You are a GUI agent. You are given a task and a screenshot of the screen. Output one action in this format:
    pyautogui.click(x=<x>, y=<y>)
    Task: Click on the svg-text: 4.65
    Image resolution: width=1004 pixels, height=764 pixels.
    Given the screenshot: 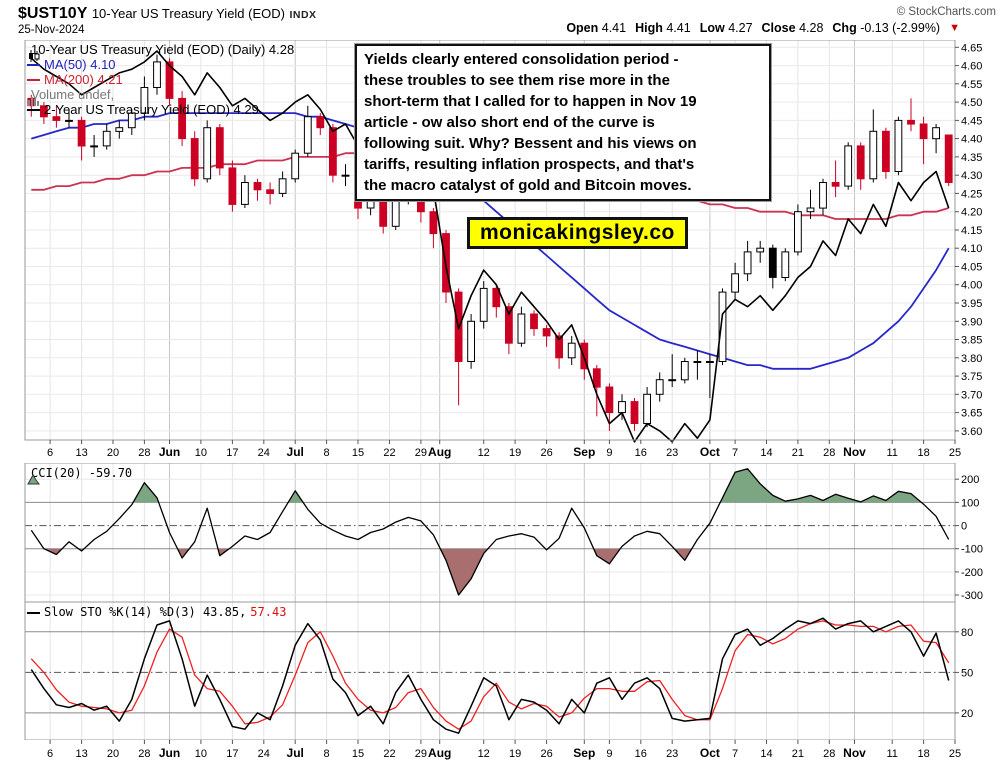 What is the action you would take?
    pyautogui.click(x=971, y=48)
    